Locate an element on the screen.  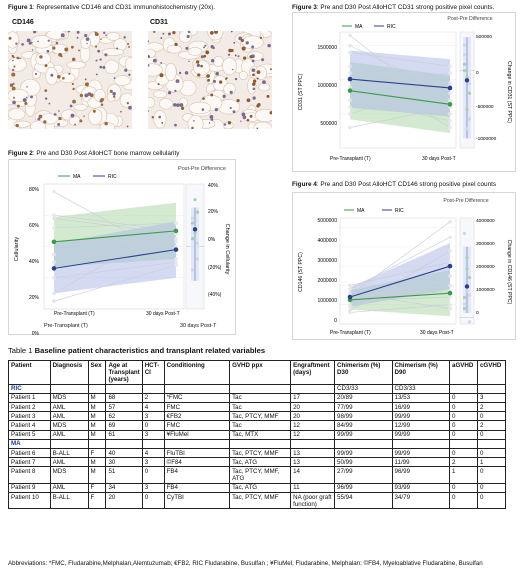
series-line-ma is located at coordinates (400, 296).